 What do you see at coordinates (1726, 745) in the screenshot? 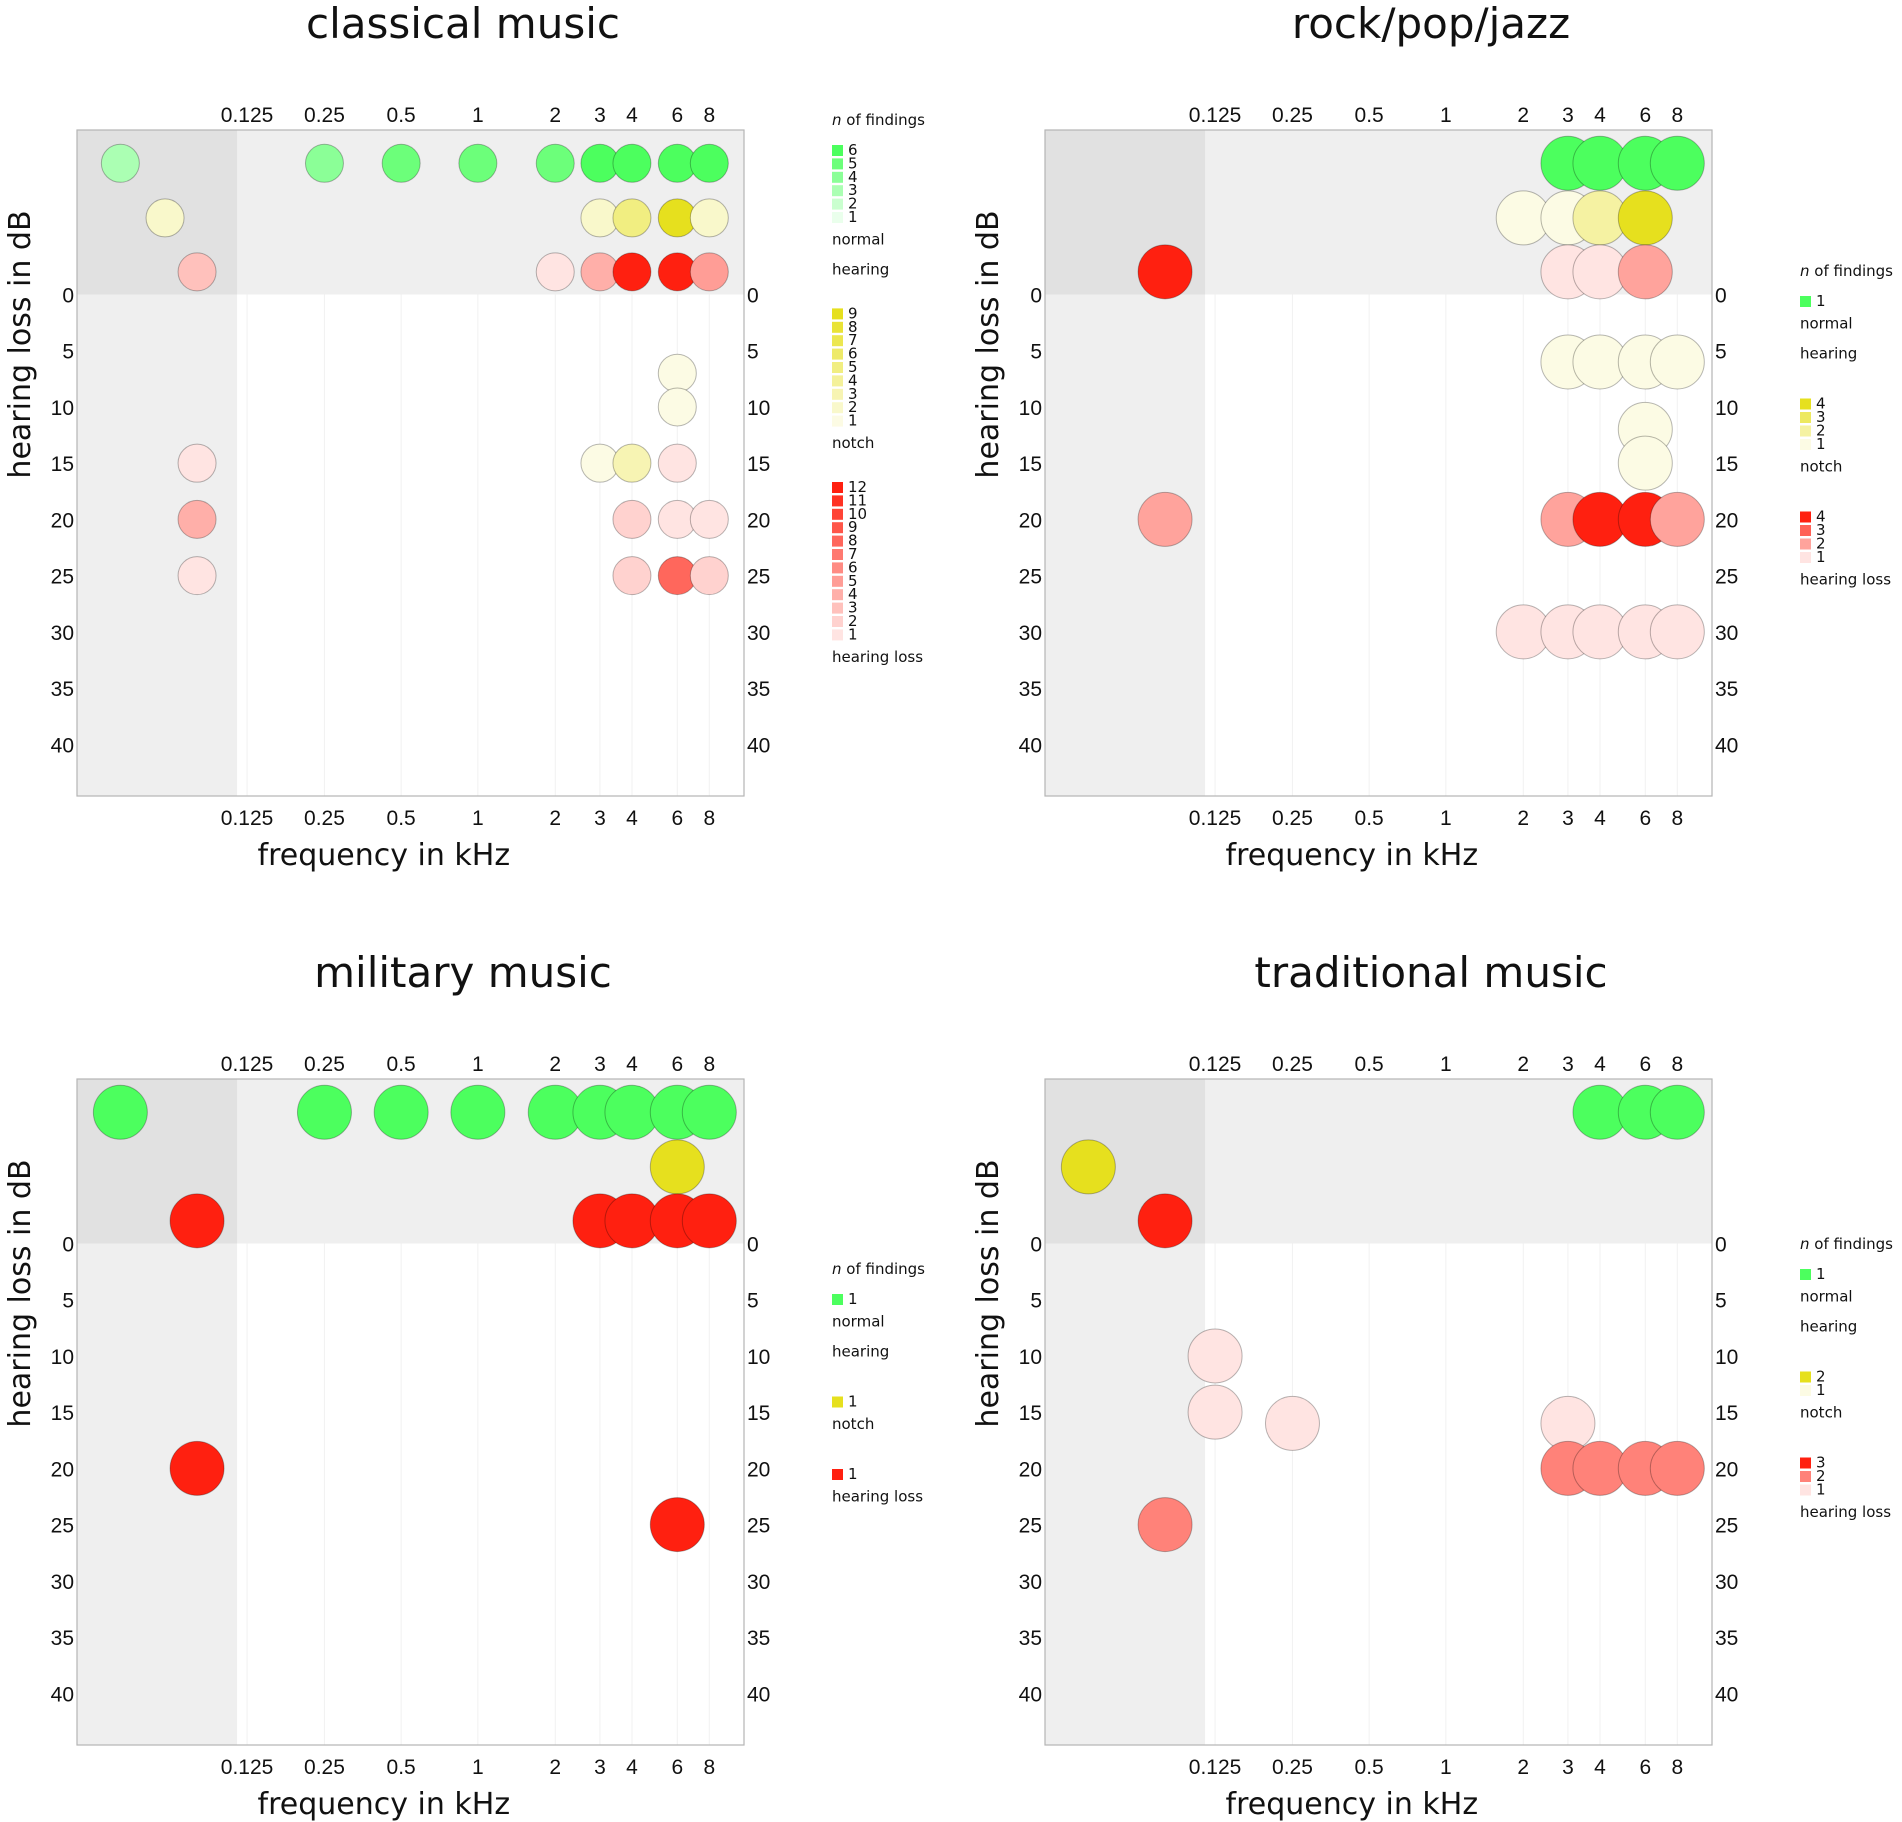
I see `y-tick-label-right: 40` at bounding box center [1726, 745].